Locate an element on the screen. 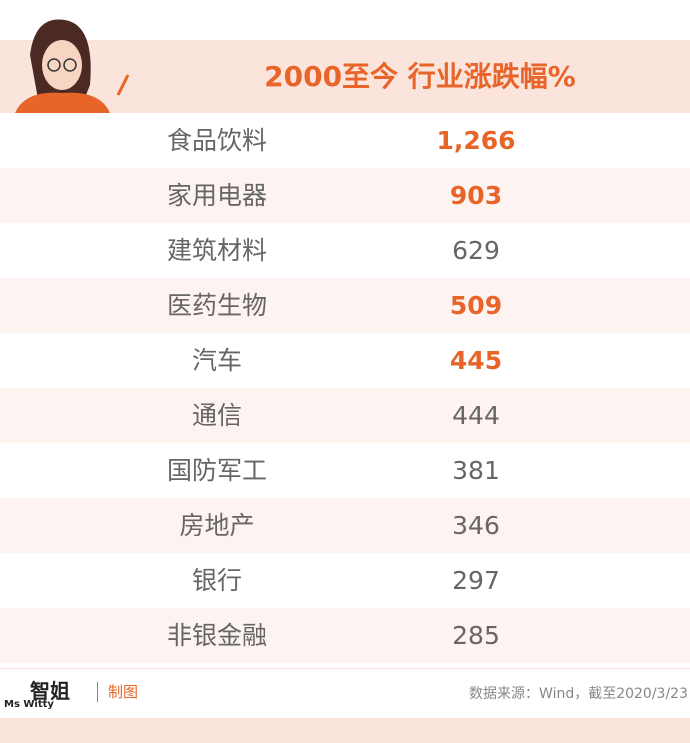  logo: Ms Witty is located at coordinates (29, 704).